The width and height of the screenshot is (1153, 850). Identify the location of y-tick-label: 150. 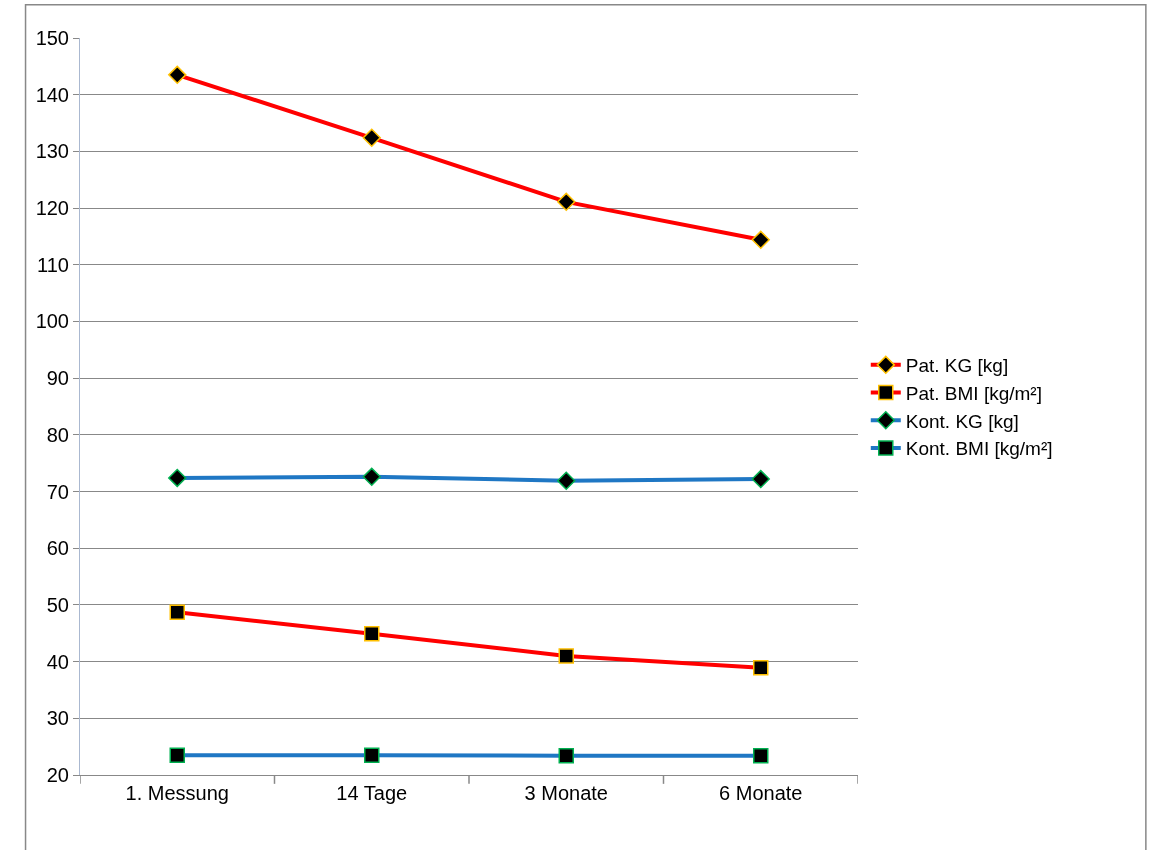
(52, 38).